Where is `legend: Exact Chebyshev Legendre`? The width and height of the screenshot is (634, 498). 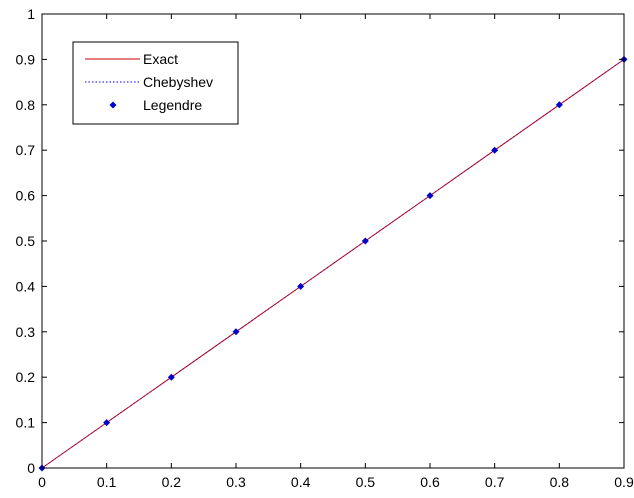
legend: Exact Chebyshev Legendre is located at coordinates (155, 83).